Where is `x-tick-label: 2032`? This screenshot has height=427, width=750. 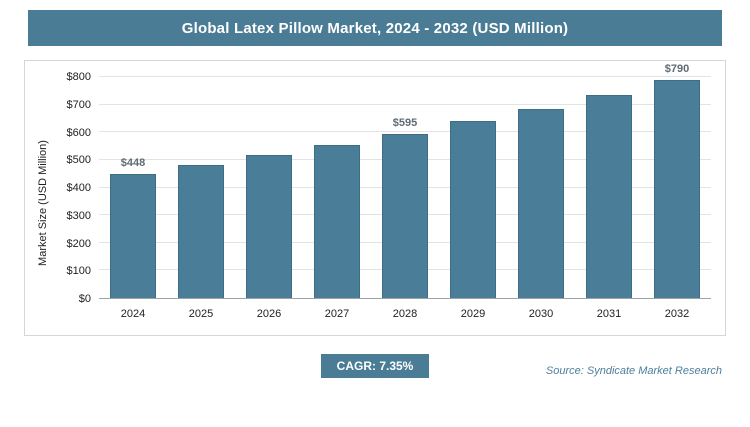 x-tick-label: 2032 is located at coordinates (677, 314).